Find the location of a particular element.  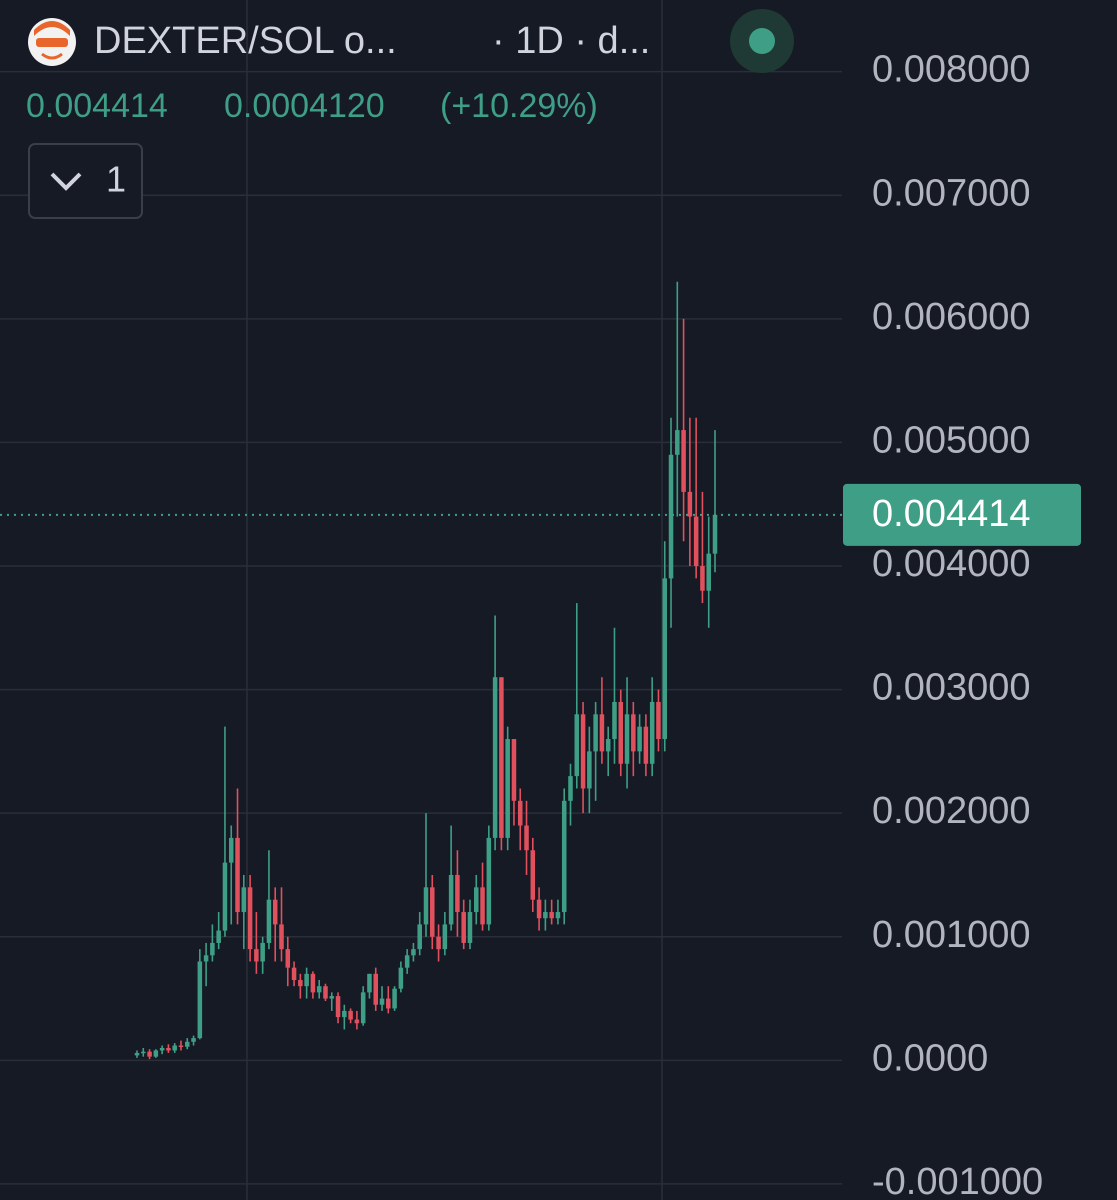

y-tick-label: -0.001000 is located at coordinates (957, 1180).